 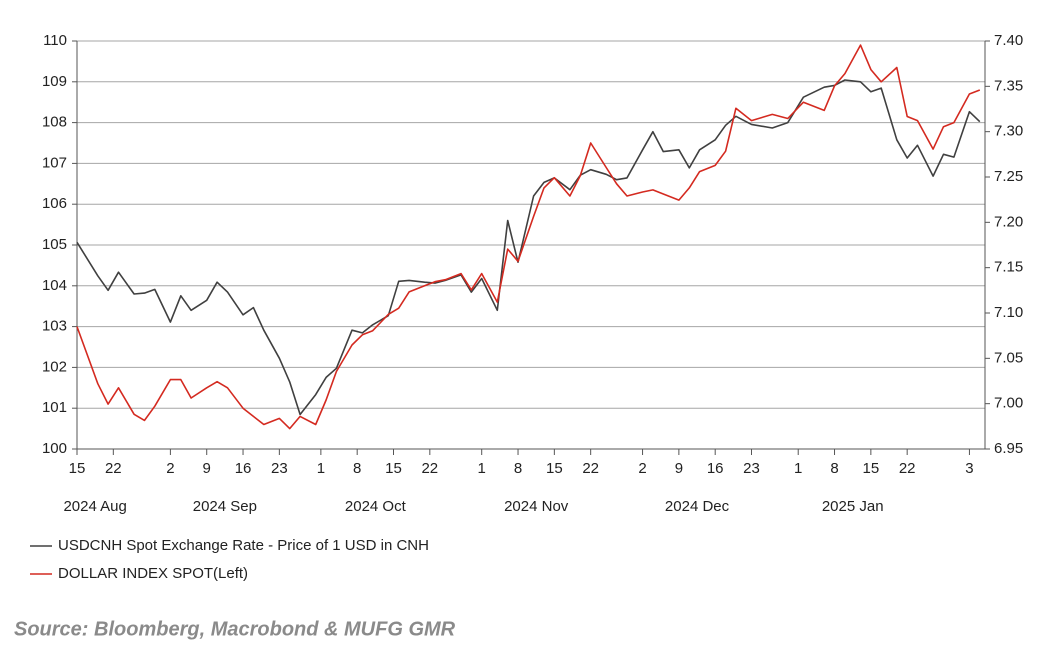 What do you see at coordinates (153, 573) in the screenshot?
I see `legend-label: DOLLAR INDEX SPOT(Left)` at bounding box center [153, 573].